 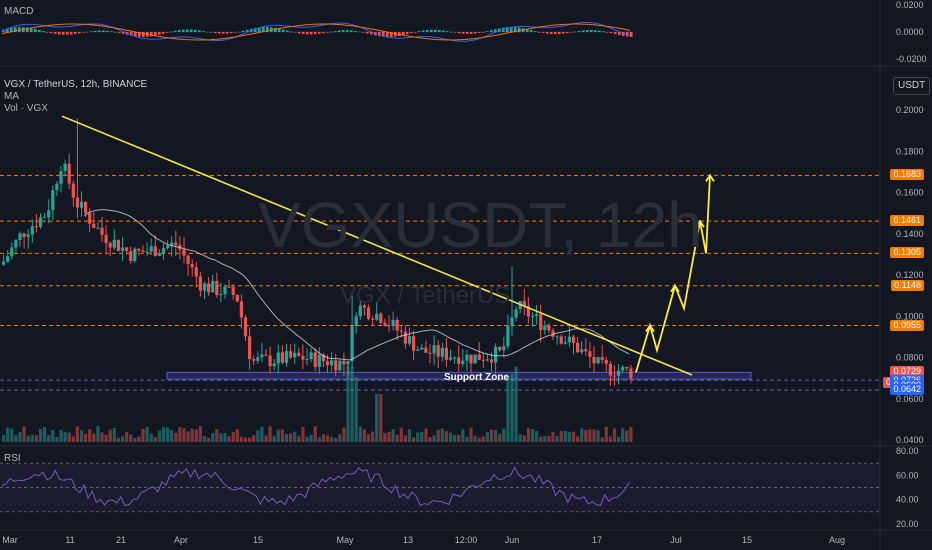 I want to click on macd-tick-label: 0.0200, so click(x=910, y=5).